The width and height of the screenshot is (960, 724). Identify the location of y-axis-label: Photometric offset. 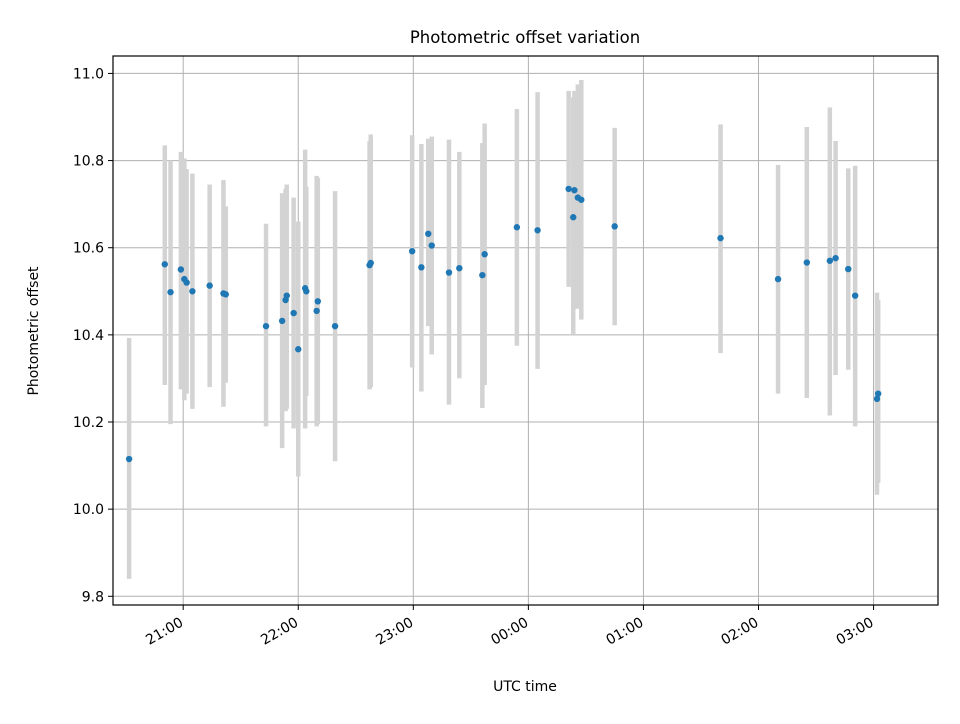
(34, 331).